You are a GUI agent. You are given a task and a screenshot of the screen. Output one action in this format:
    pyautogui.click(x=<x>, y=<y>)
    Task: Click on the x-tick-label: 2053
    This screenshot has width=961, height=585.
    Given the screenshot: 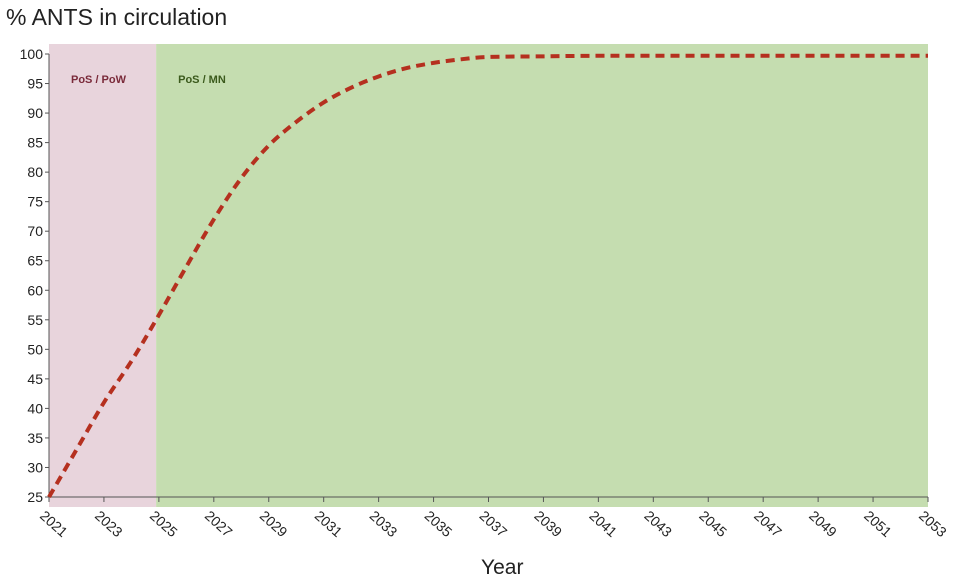 What is the action you would take?
    pyautogui.click(x=933, y=523)
    